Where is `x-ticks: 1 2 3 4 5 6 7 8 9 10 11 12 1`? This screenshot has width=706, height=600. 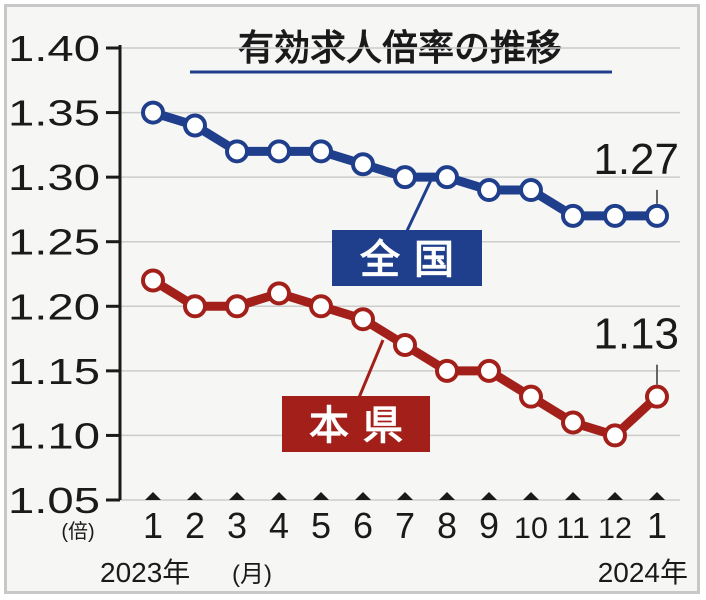
x-ticks: 1 2 3 4 5 6 7 8 9 10 11 12 1 is located at coordinates (405, 519).